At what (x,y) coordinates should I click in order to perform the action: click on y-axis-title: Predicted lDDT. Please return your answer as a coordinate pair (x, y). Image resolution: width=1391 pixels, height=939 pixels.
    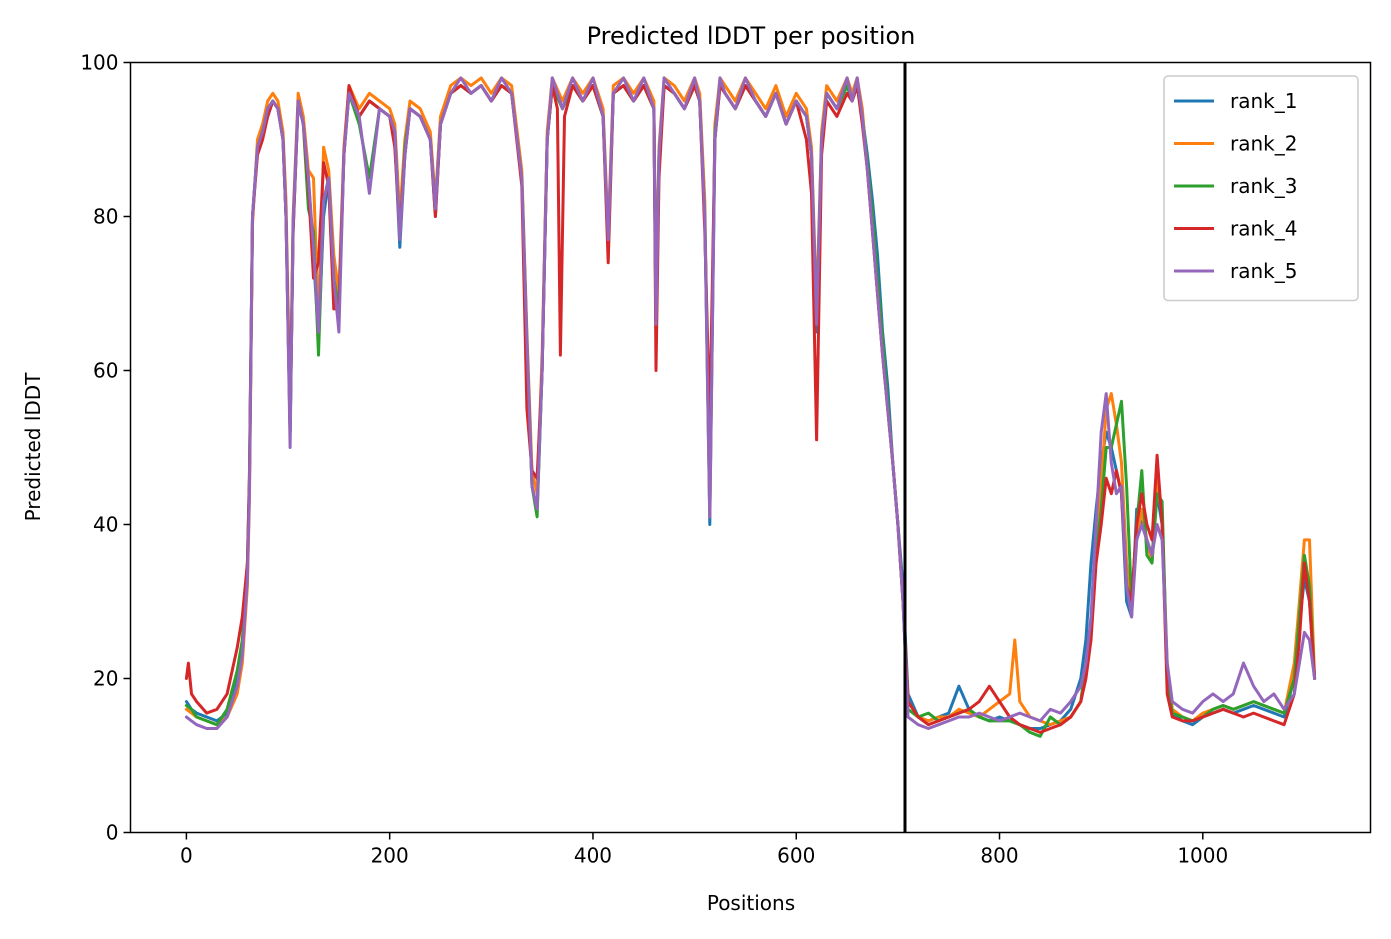
    Looking at the image, I should click on (33, 447).